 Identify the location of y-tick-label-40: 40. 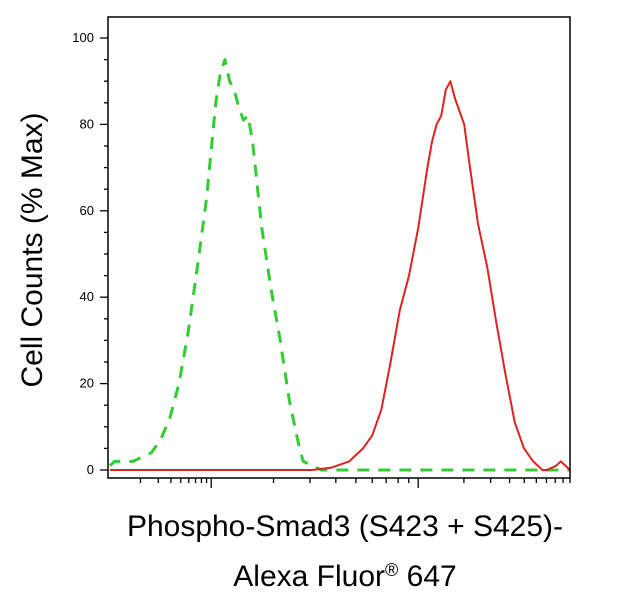
(87, 296).